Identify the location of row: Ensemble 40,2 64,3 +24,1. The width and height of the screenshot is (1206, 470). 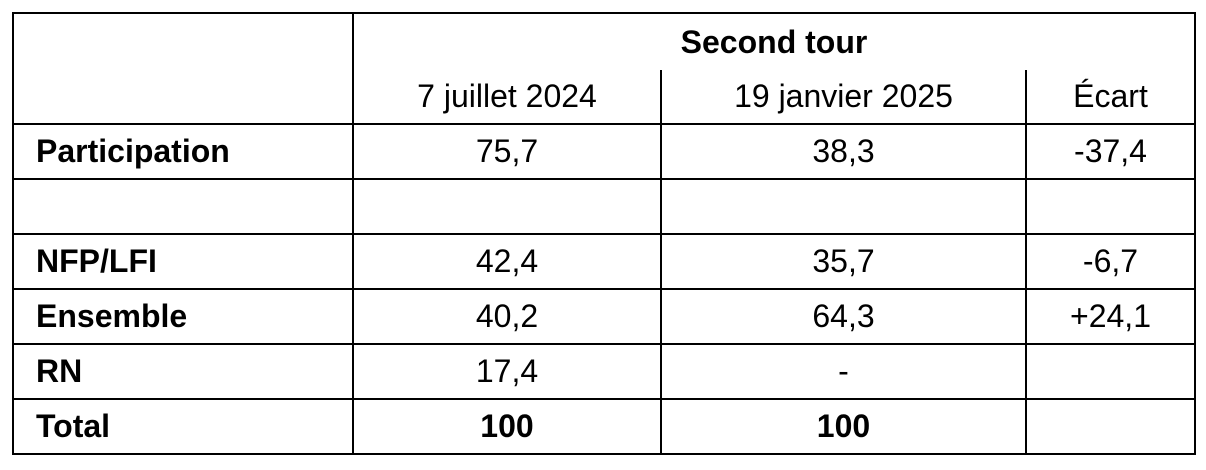
(604, 316).